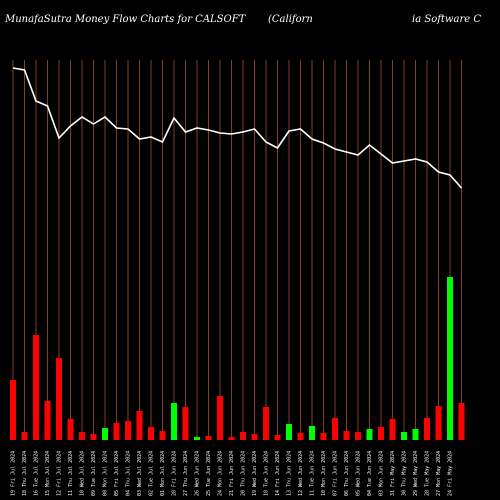  What do you see at coordinates (267, 473) in the screenshot?
I see `date-label: 18 Tue Jun 2024` at bounding box center [267, 473].